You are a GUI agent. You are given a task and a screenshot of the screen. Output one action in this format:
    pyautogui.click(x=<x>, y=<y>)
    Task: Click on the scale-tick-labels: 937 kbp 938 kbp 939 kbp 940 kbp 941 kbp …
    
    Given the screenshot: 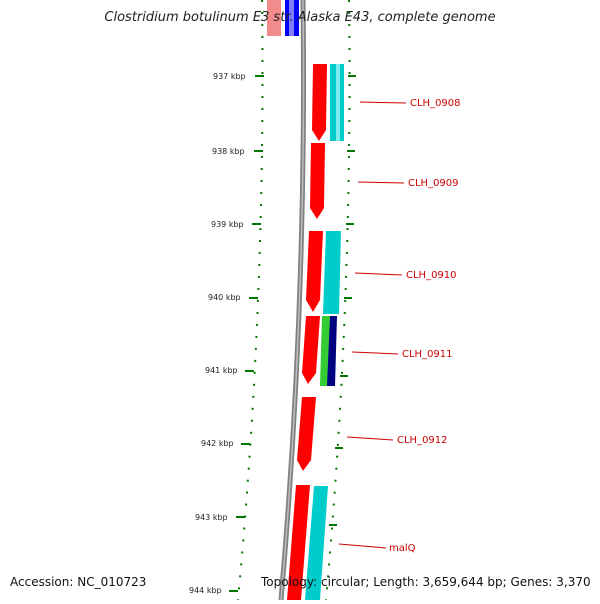 What is the action you would take?
    pyautogui.click(x=217, y=333)
    